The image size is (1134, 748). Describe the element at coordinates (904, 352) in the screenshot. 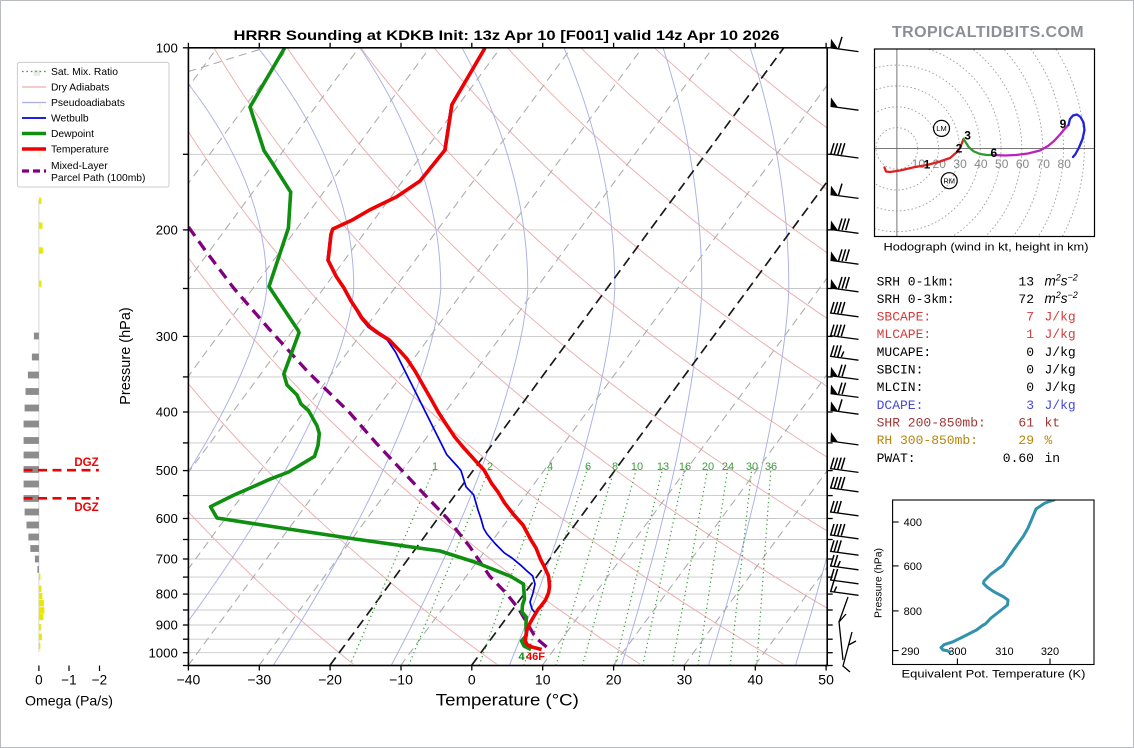

I see `svg-text: MUCAPE:` at that location.